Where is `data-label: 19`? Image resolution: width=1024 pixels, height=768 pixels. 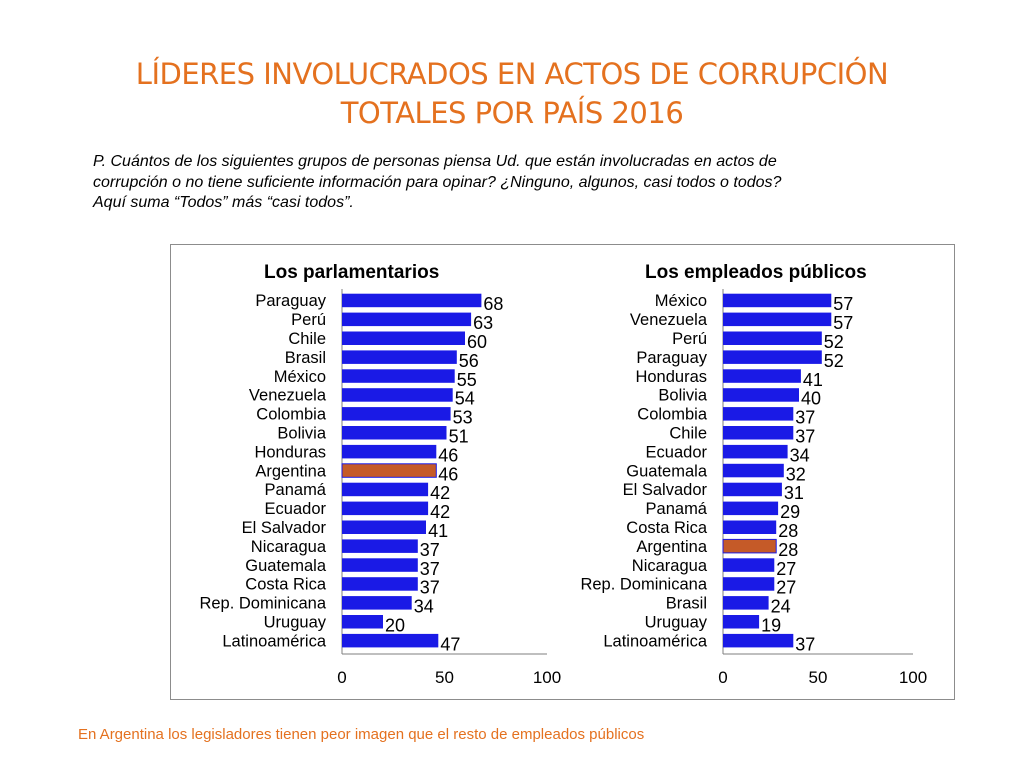
data-label: 19 is located at coordinates (771, 626).